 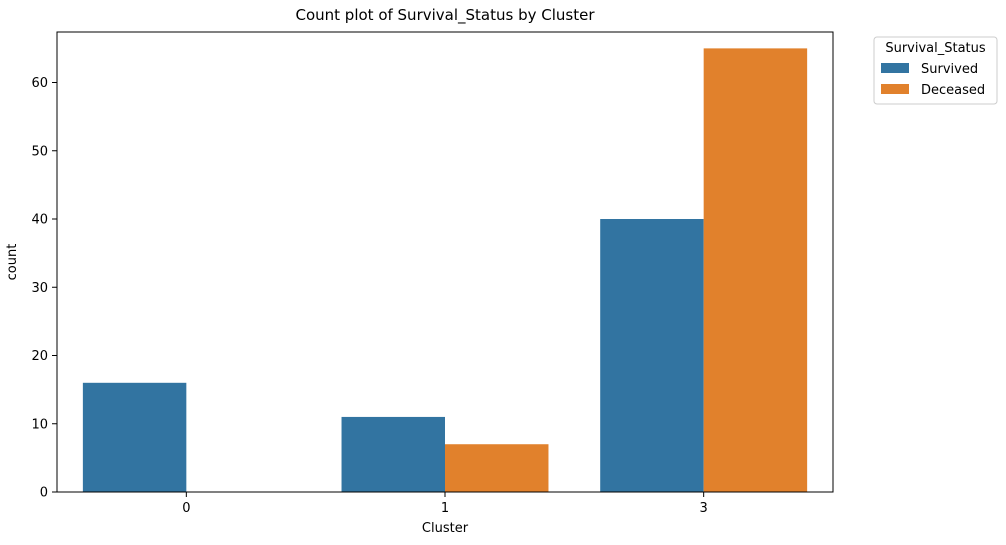 I want to click on legend-title: Survival_Status, so click(x=935, y=48).